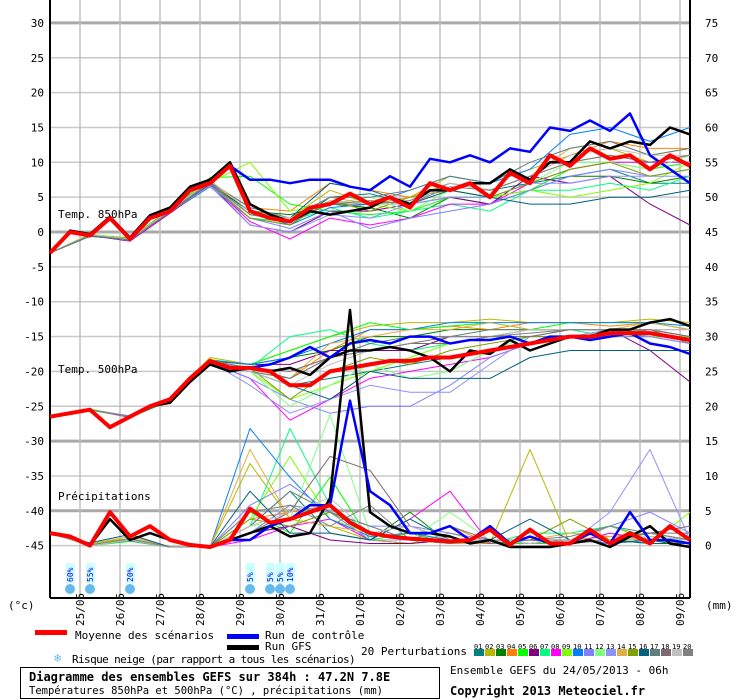 This screenshot has height=700, width=740. Describe the element at coordinates (711, 93) in the screenshot. I see `right-tick-label: 65` at that location.